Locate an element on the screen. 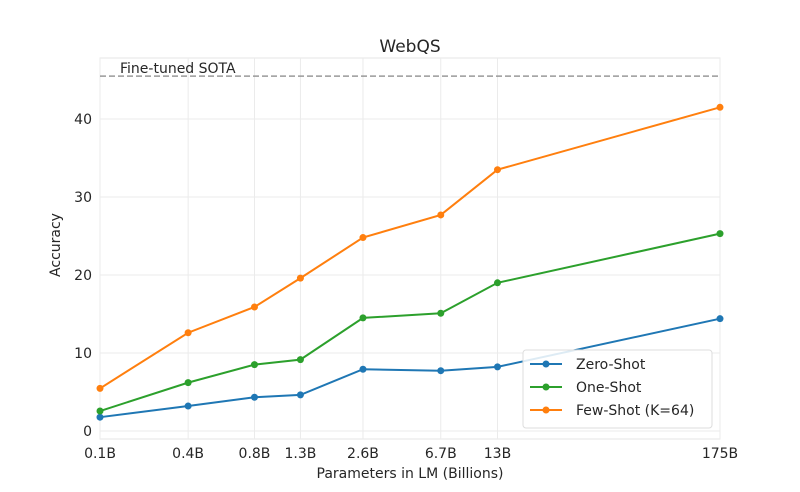 The image size is (800, 492). x-tick-label: 1.3B is located at coordinates (300, 454).